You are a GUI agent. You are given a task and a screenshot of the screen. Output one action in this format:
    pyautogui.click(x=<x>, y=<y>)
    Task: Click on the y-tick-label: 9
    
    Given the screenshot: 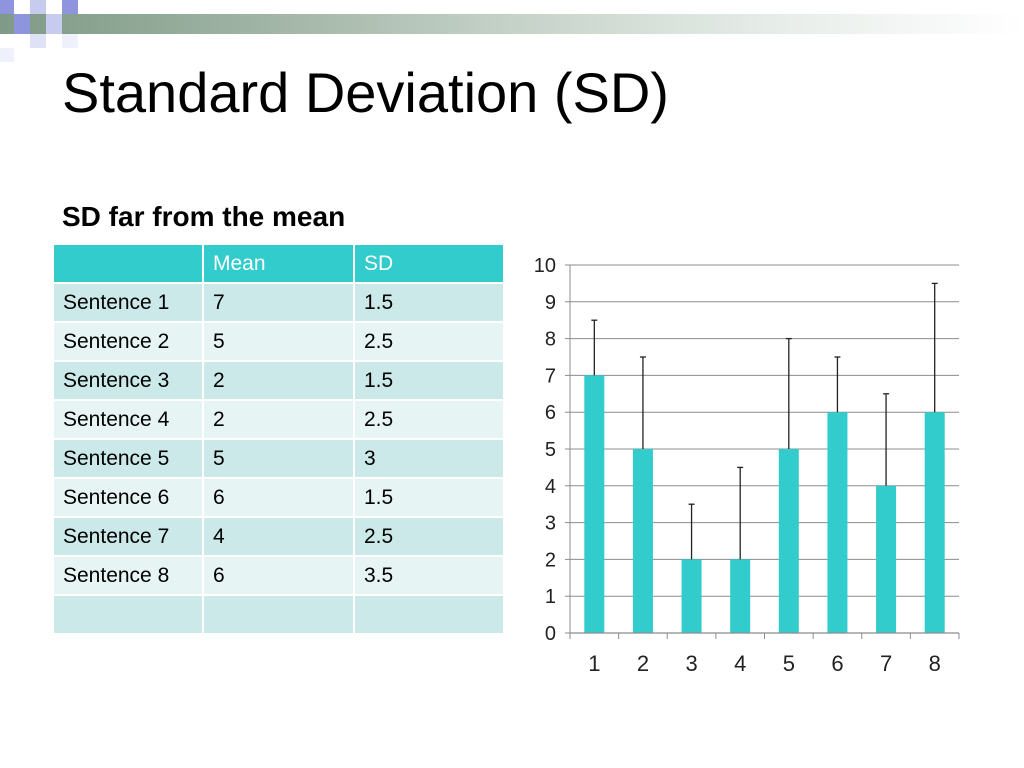 What is the action you would take?
    pyautogui.click(x=550, y=303)
    